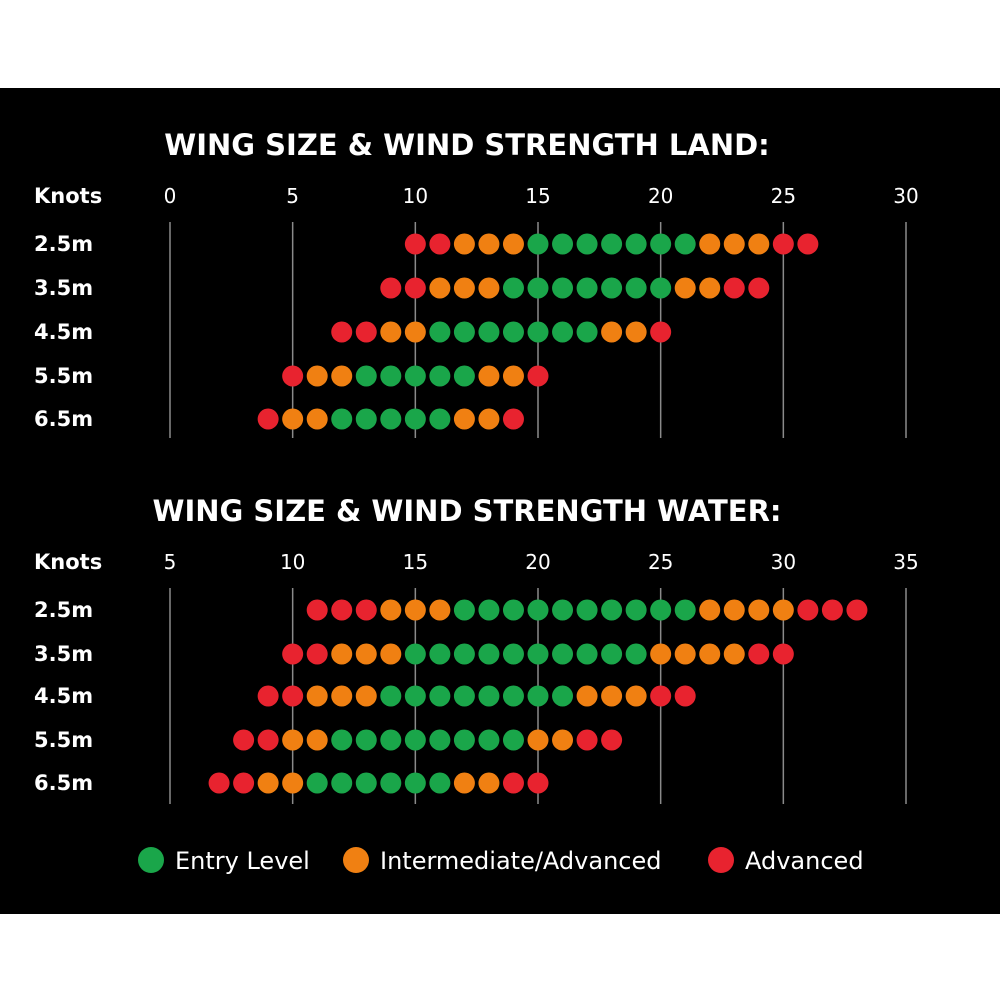 This screenshot has height=1000, width=1000. Describe the element at coordinates (415, 562) in the screenshot. I see `tick-label: 15` at that location.